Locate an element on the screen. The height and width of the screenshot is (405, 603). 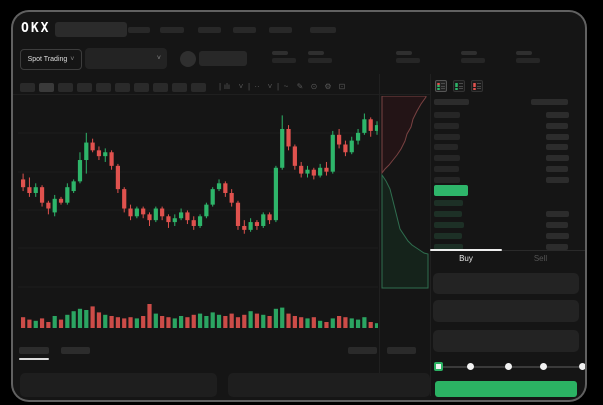
last-price-bar is located at coordinates (451, 190).